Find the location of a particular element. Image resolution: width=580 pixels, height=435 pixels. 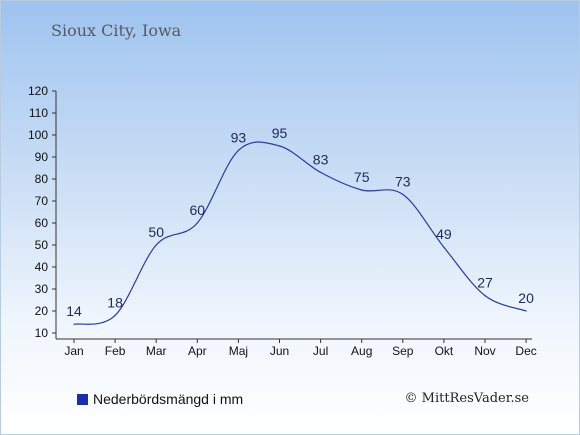

y-tick-label: 90 is located at coordinates (42, 157).